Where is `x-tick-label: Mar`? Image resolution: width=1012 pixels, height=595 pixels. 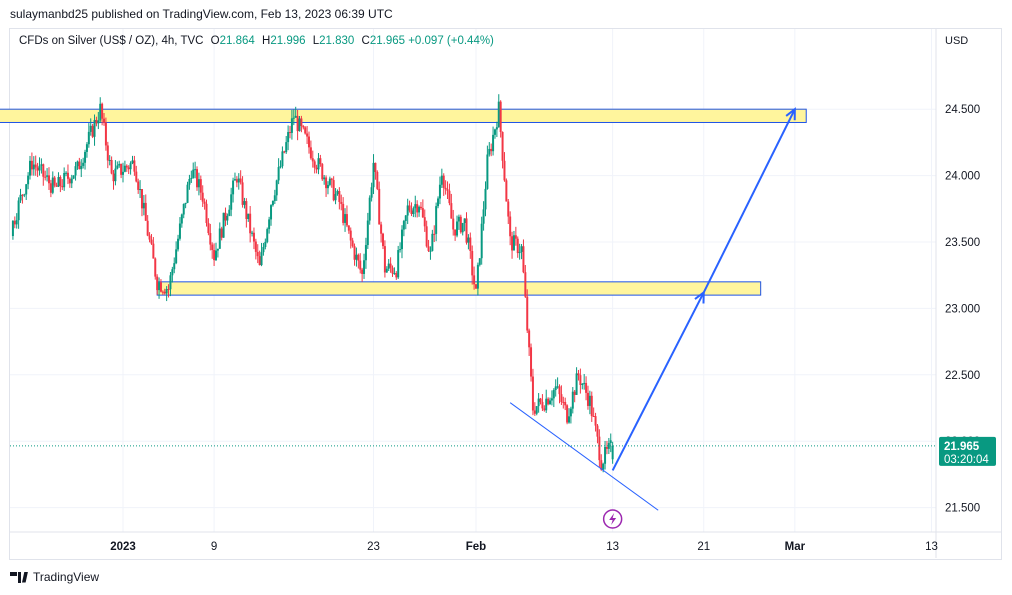 x-tick-label: Mar is located at coordinates (795, 547).